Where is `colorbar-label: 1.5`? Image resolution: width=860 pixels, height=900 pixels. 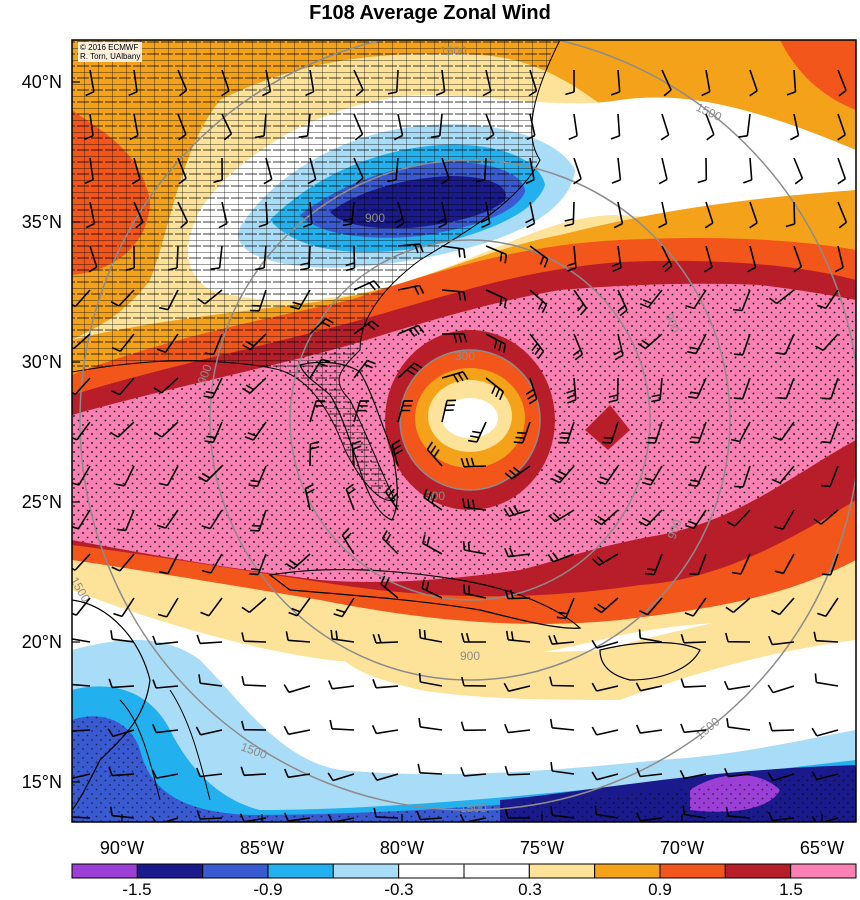 colorbar-label: 1.5 is located at coordinates (791, 889).